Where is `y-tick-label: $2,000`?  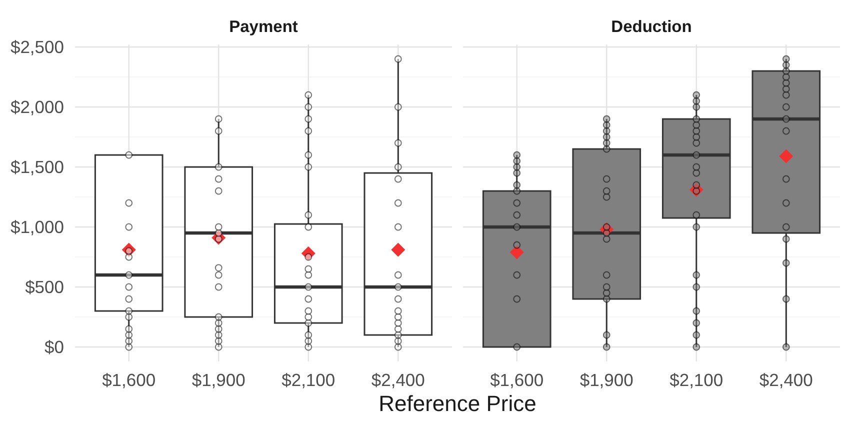 y-tick-label: $2,000 is located at coordinates (37, 107).